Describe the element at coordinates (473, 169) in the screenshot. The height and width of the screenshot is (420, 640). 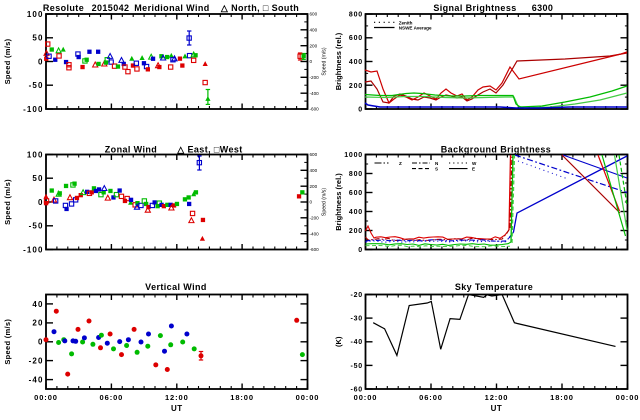
I see `svg-text: E` at that location.